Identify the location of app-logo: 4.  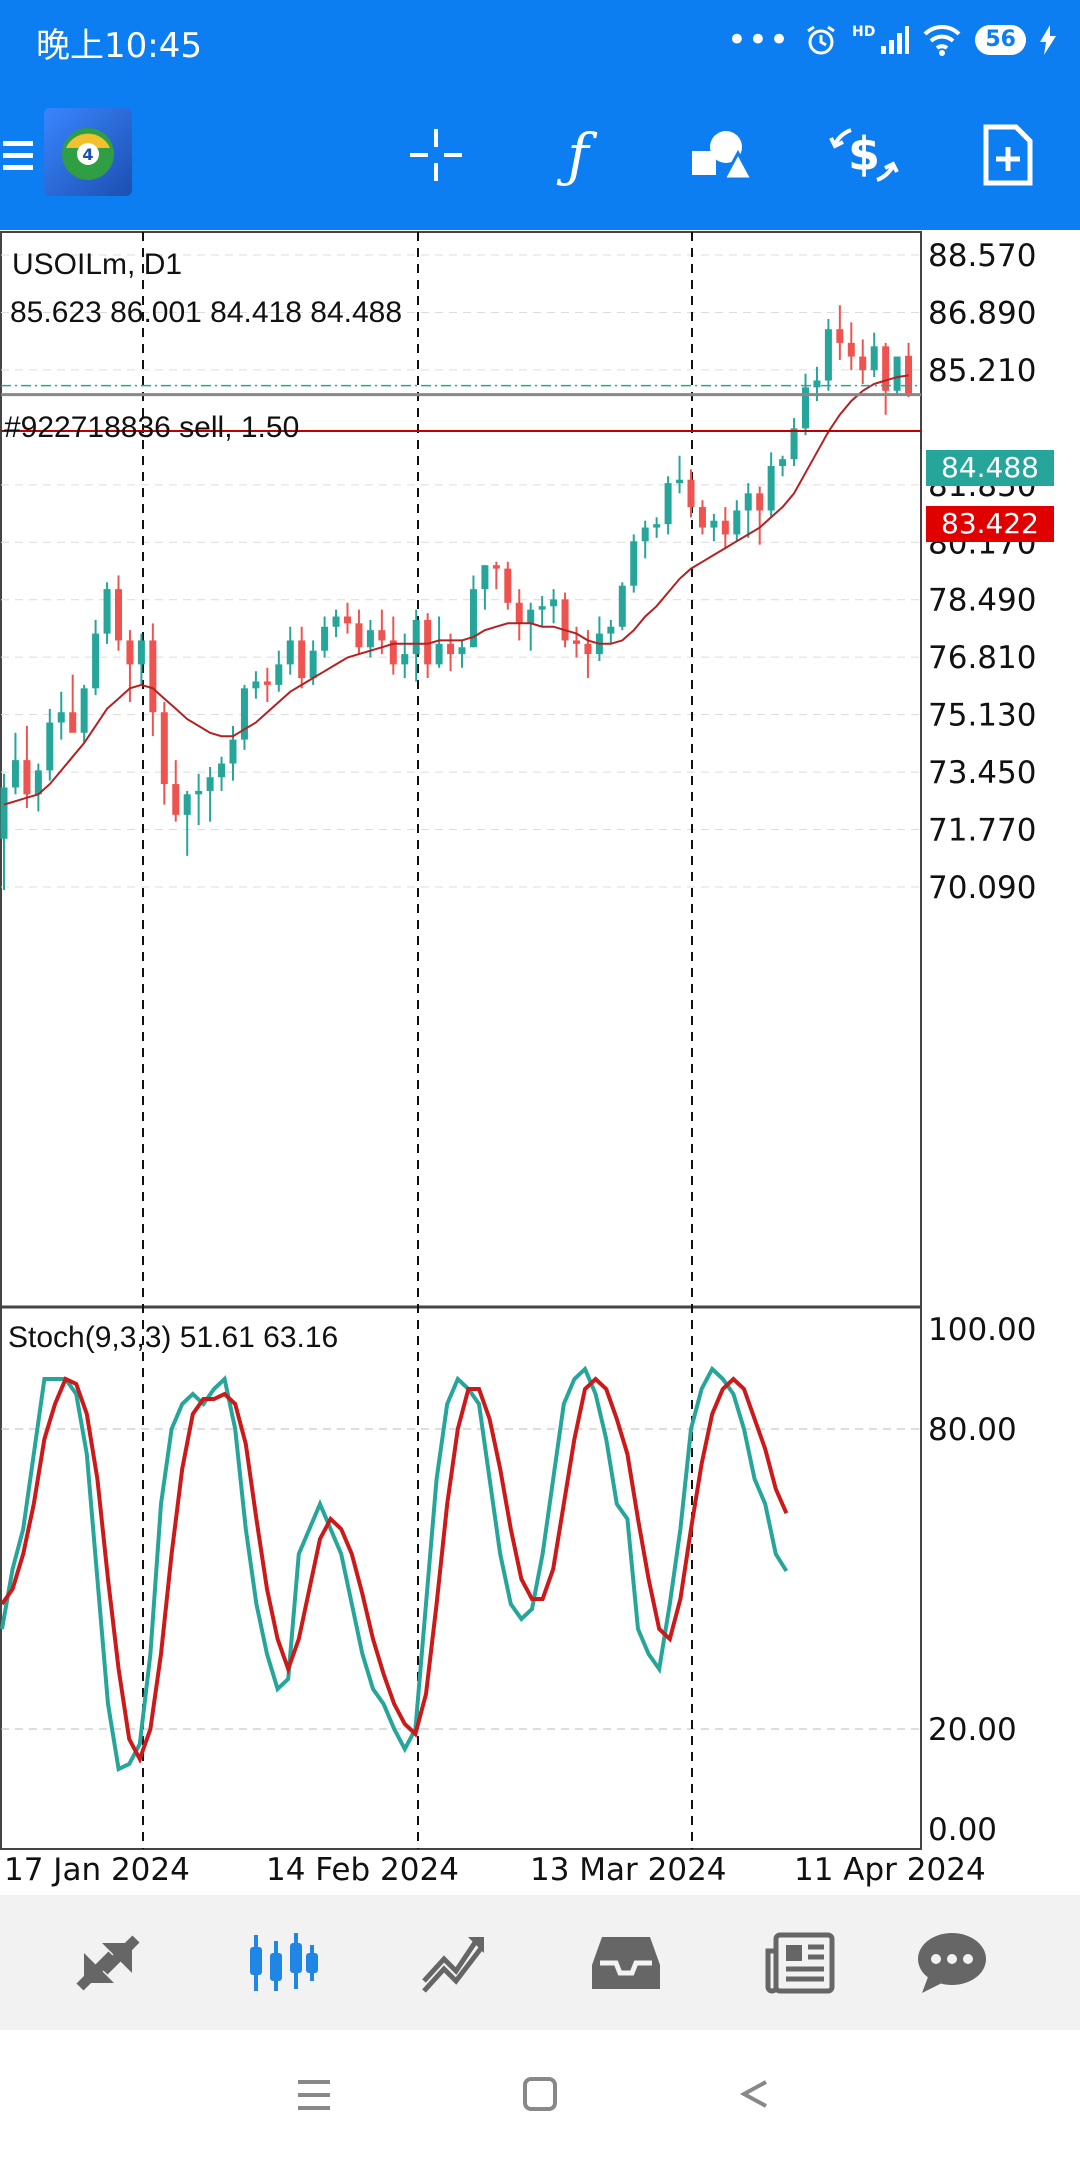
(88, 152).